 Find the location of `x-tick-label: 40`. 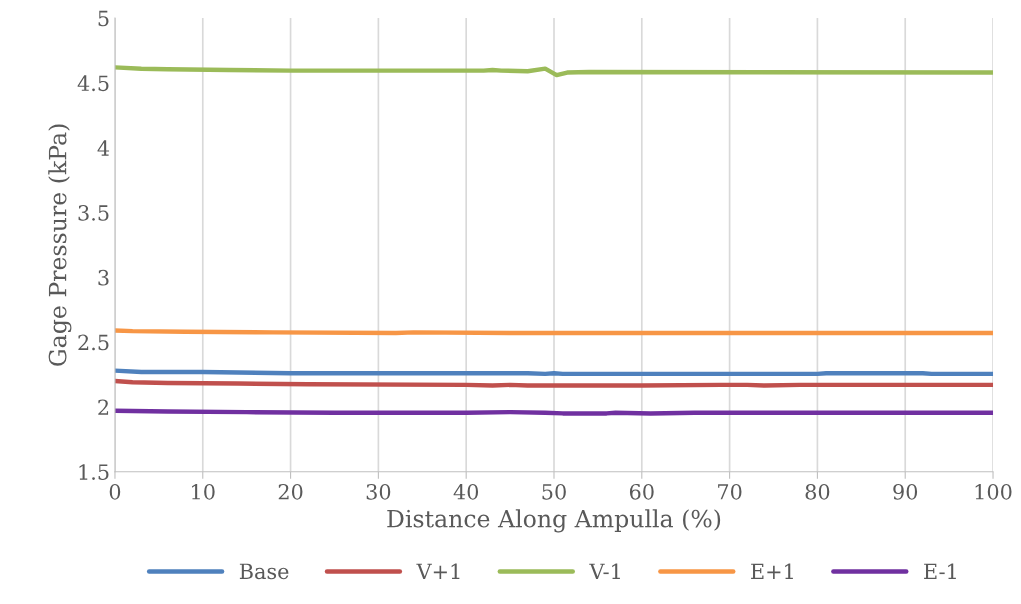

x-tick-label: 40 is located at coordinates (466, 491).